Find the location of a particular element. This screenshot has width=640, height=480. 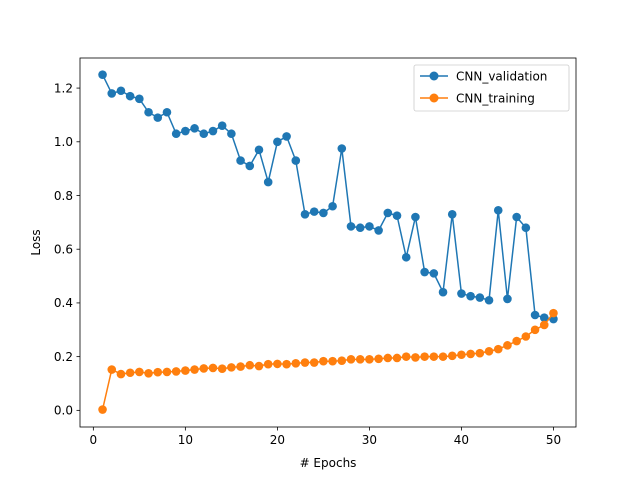

legend: CNN_validation CNN_training is located at coordinates (491, 88).